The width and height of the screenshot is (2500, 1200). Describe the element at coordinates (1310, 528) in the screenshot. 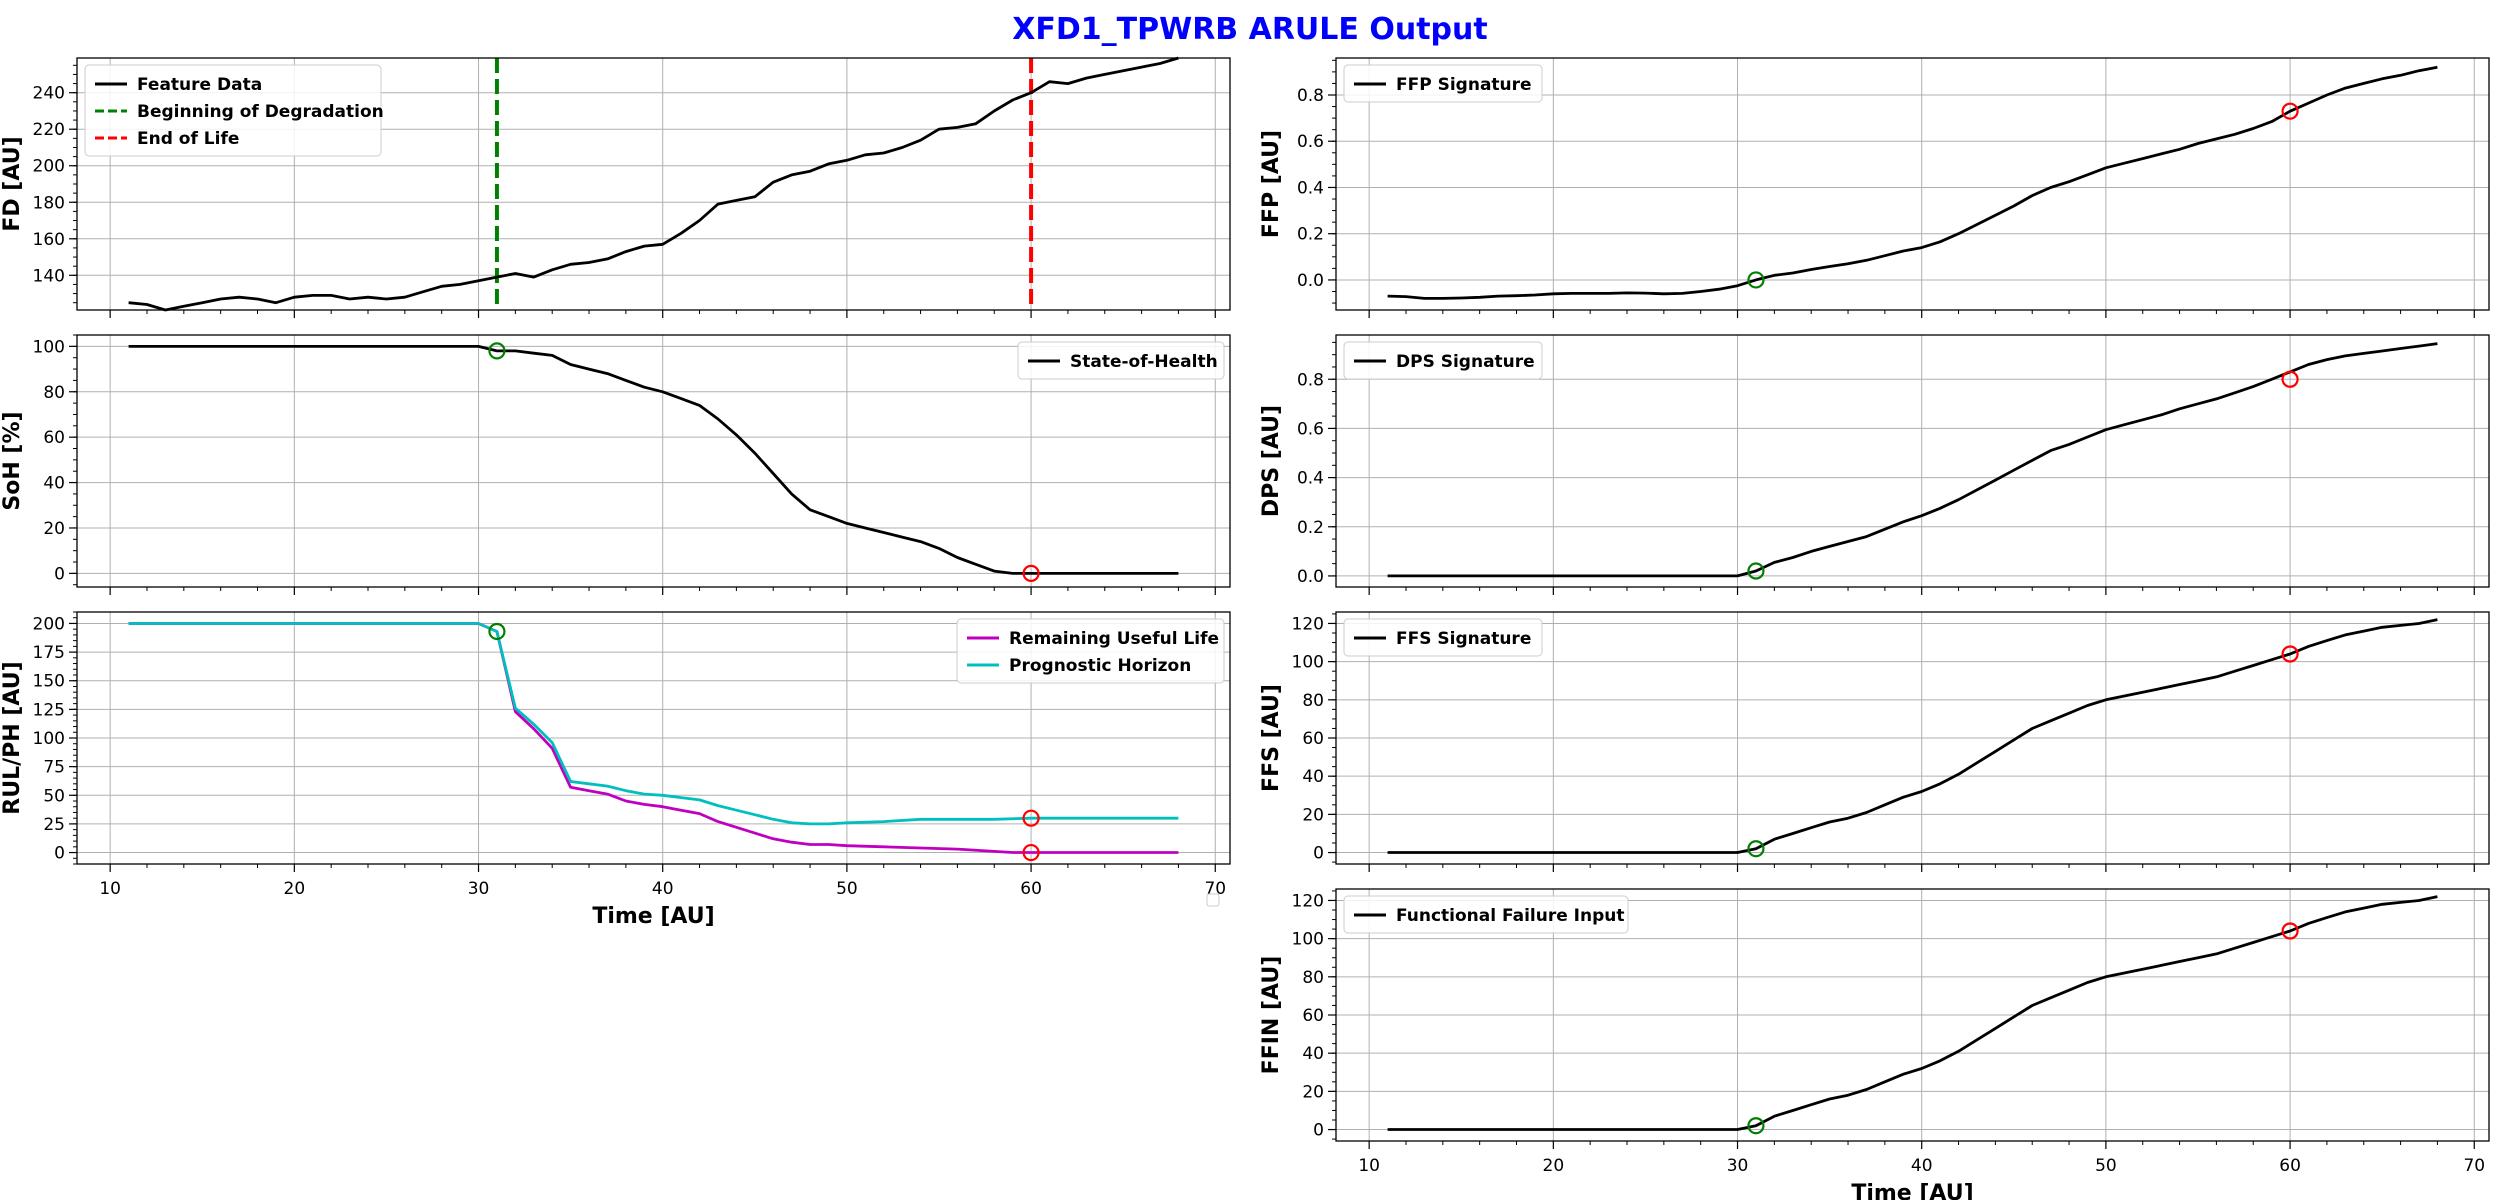

I see `y-tick-label: 0.2` at that location.